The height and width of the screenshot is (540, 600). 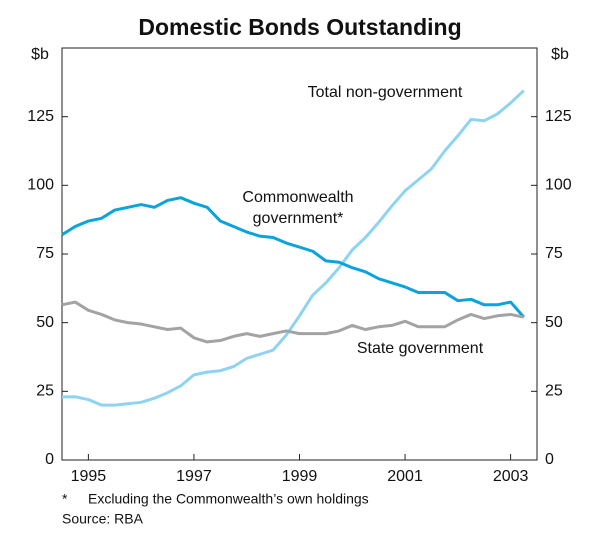 I want to click on y2-tick-label: 0, so click(x=549, y=459).